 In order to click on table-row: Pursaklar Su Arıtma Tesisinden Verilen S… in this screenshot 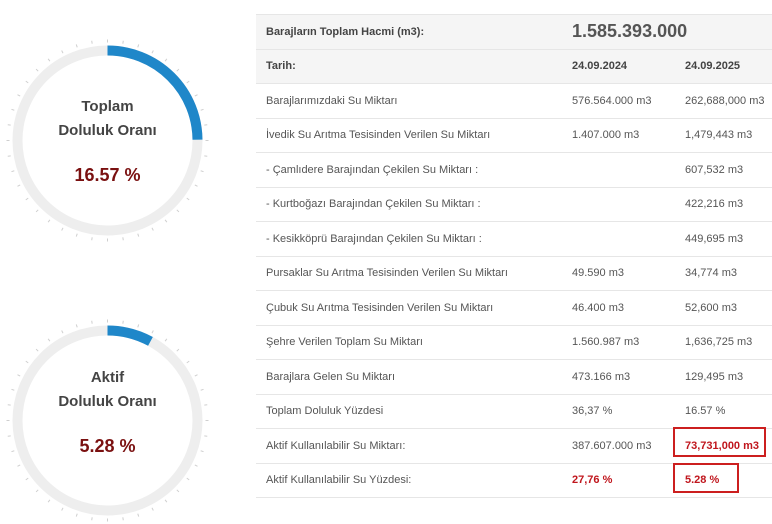, I will do `click(514, 273)`.